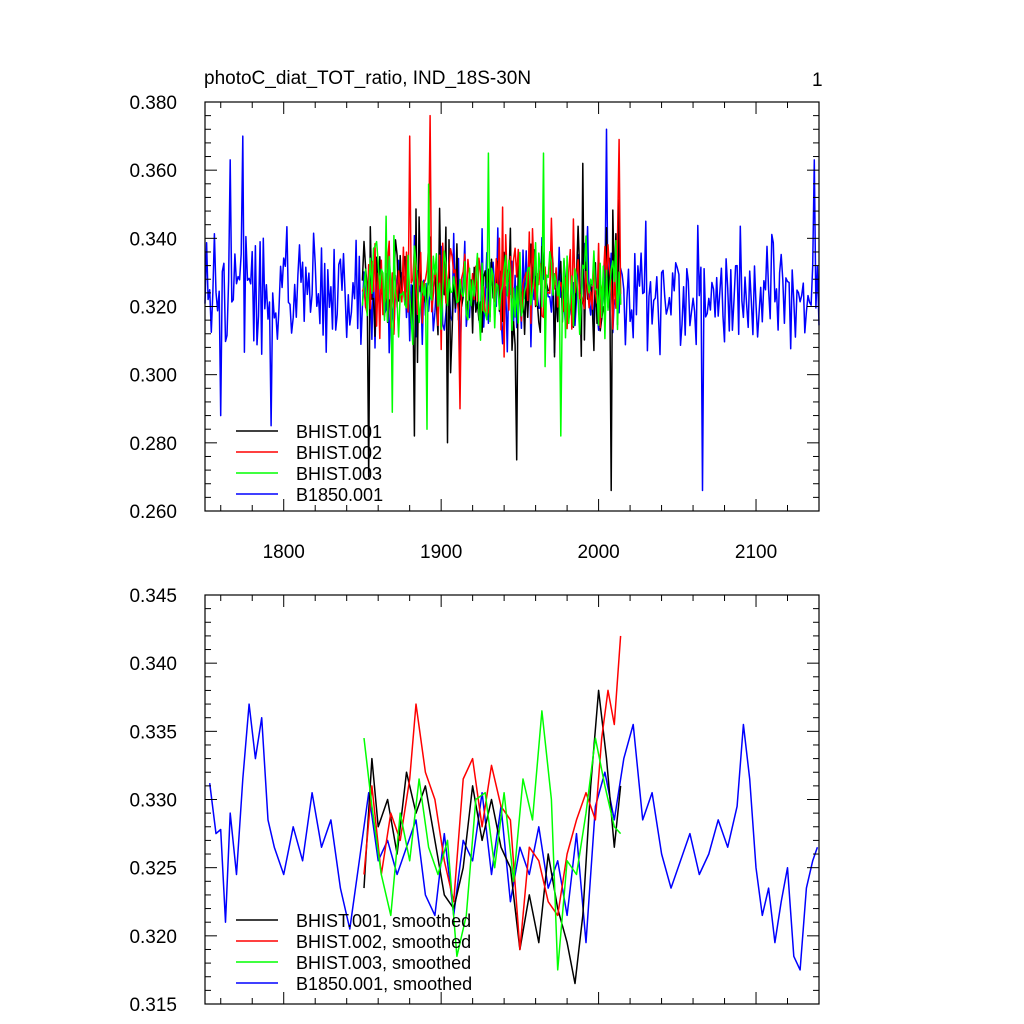 This screenshot has width=1024, height=1024. Describe the element at coordinates (284, 552) in the screenshot. I see `x-tick-label: 1800` at that location.